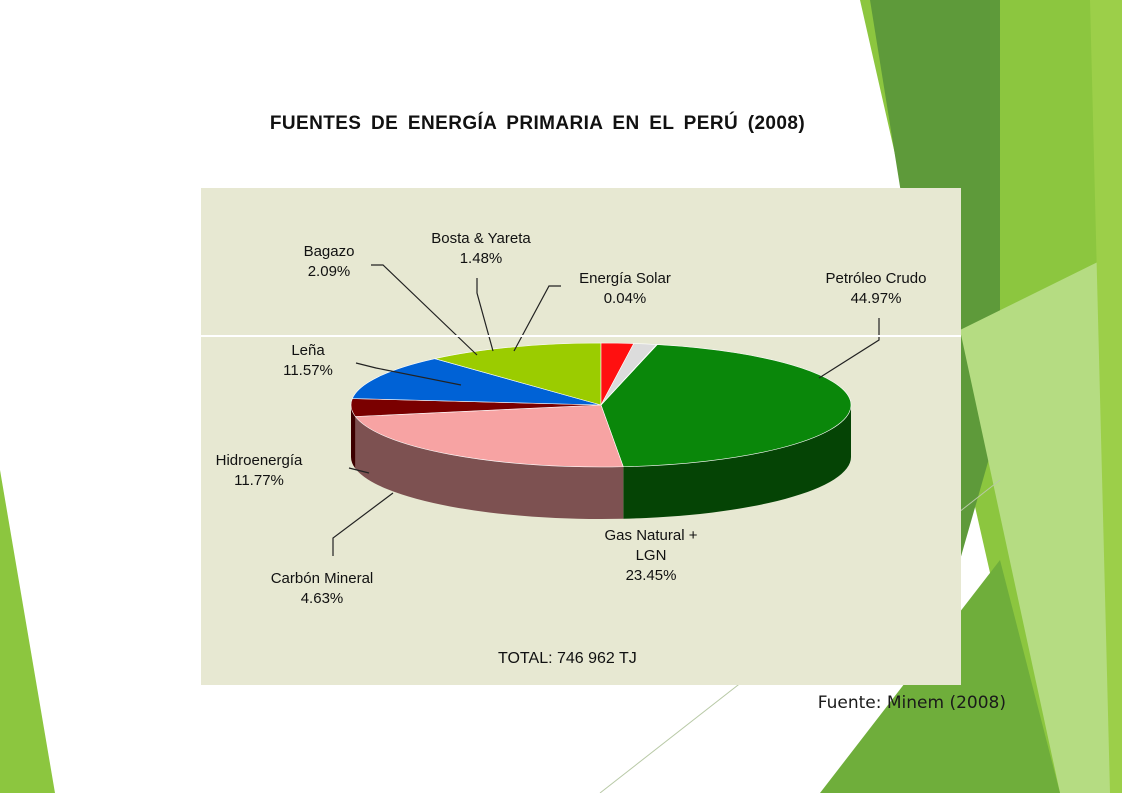  I want to click on slice-name-lena: Leña, so click(308, 350).